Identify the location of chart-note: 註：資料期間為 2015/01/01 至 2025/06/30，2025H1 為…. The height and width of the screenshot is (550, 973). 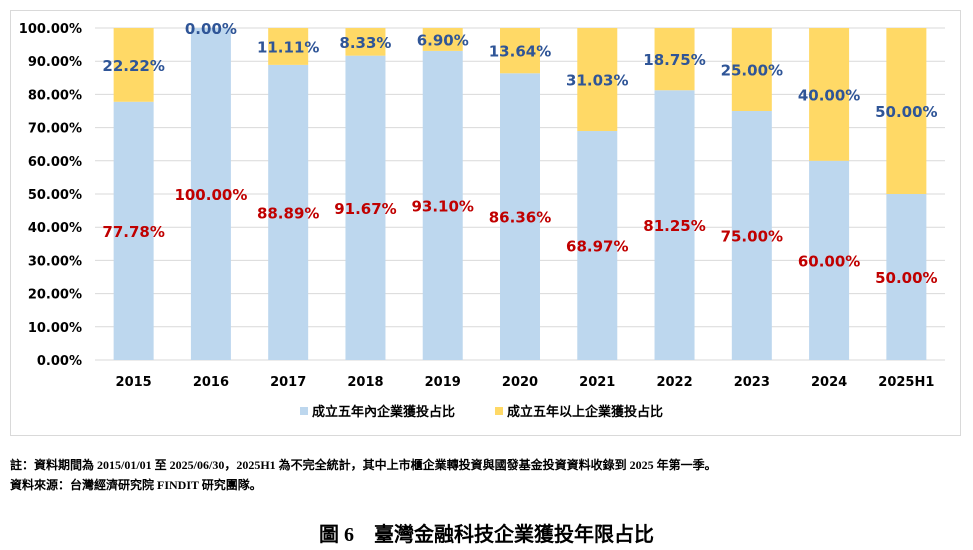
(363, 465).